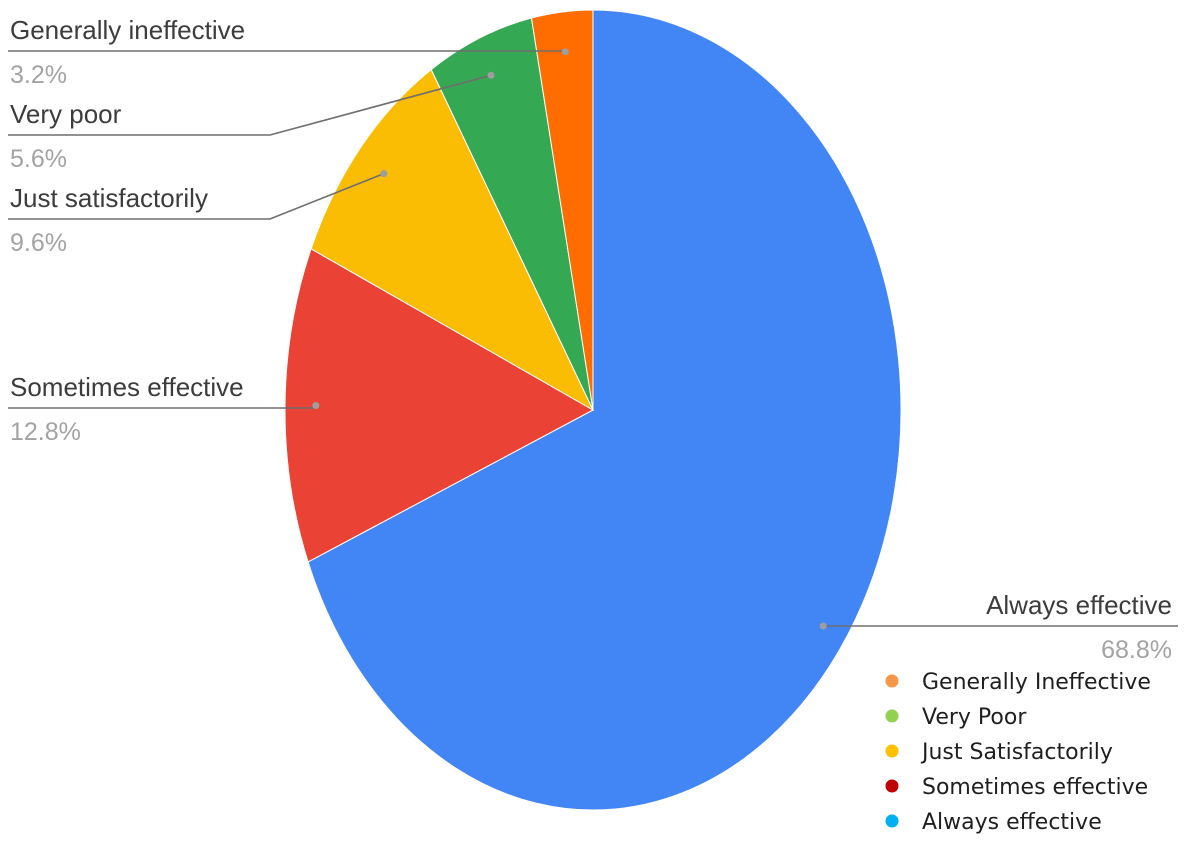 This screenshot has height=863, width=1186. Describe the element at coordinates (1036, 682) in the screenshot. I see `legend-label: Generally Ineffective` at that location.